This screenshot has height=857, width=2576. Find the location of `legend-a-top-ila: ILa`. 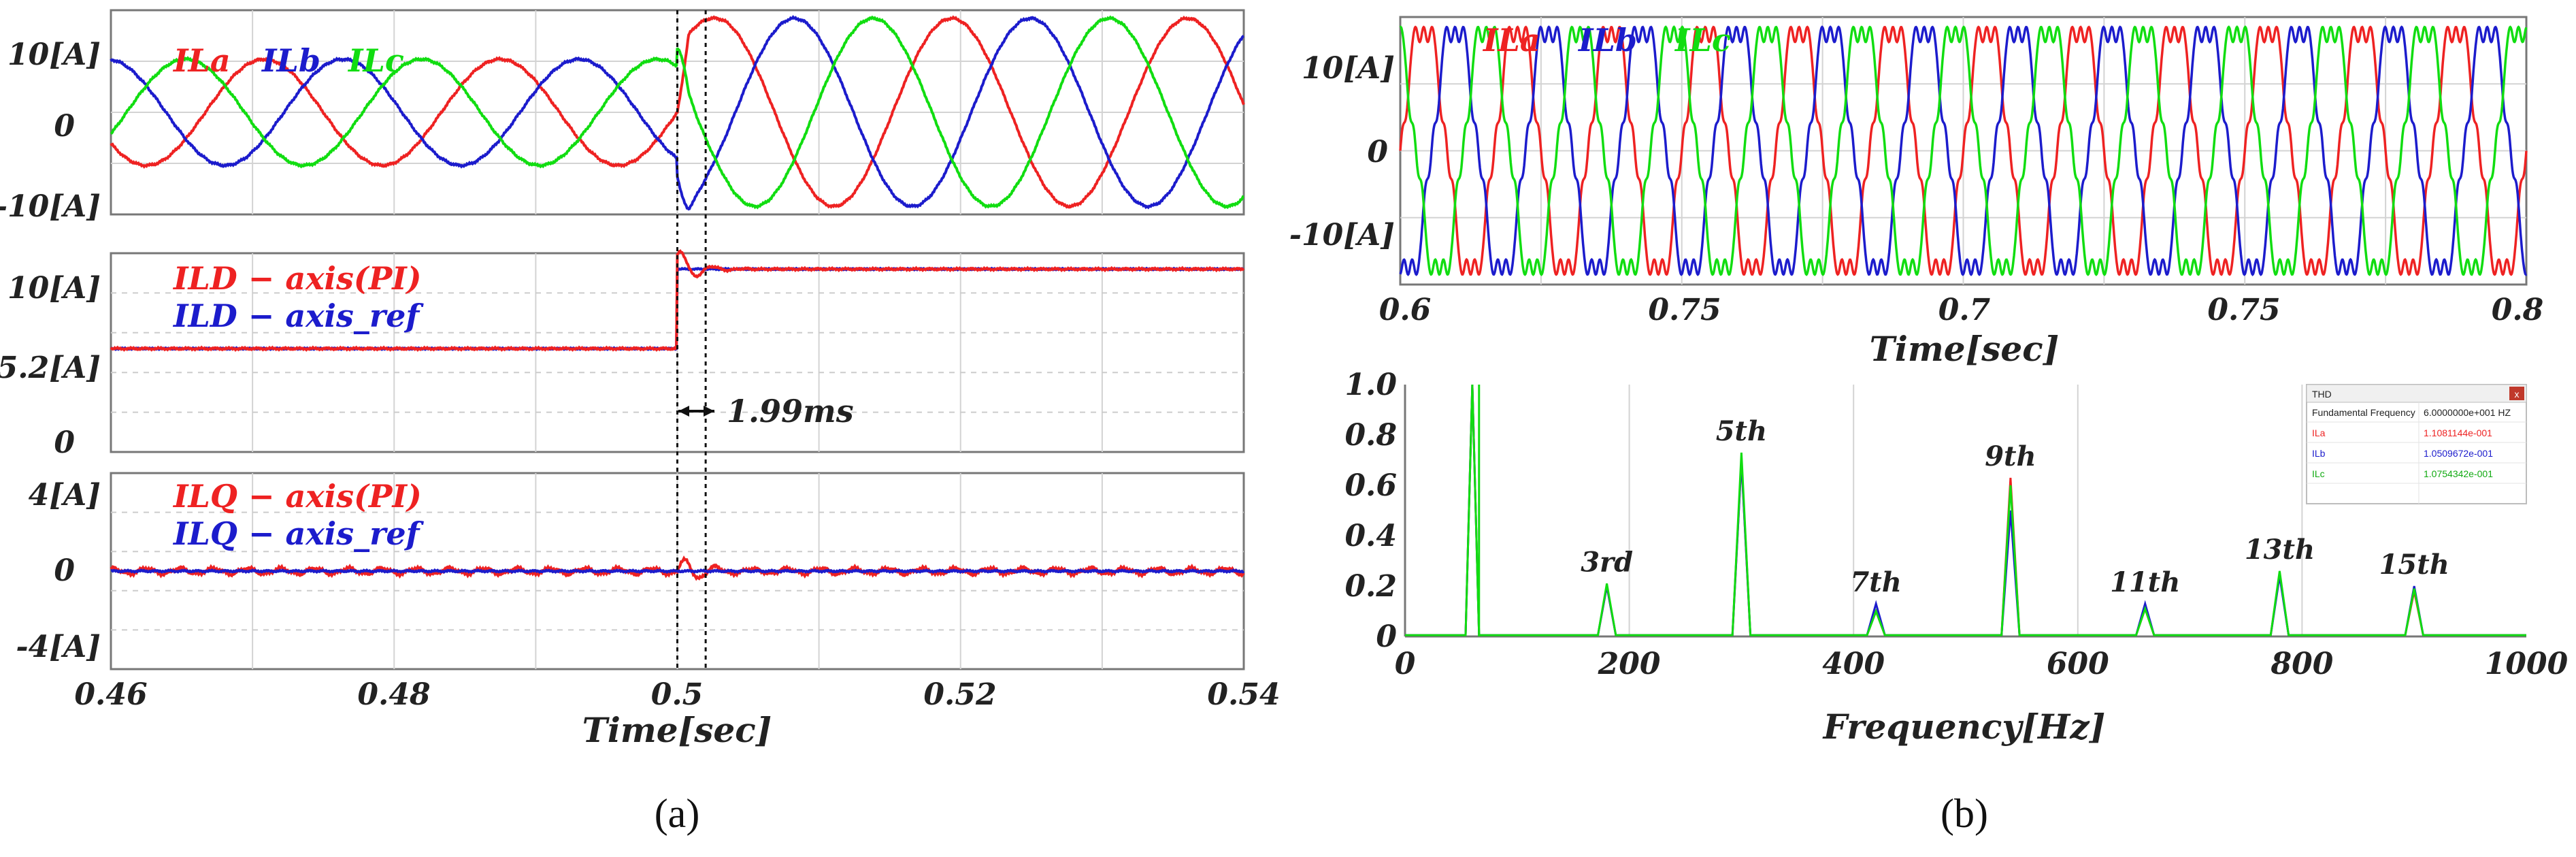

legend-a-top-ila: ILa is located at coordinates (202, 60).